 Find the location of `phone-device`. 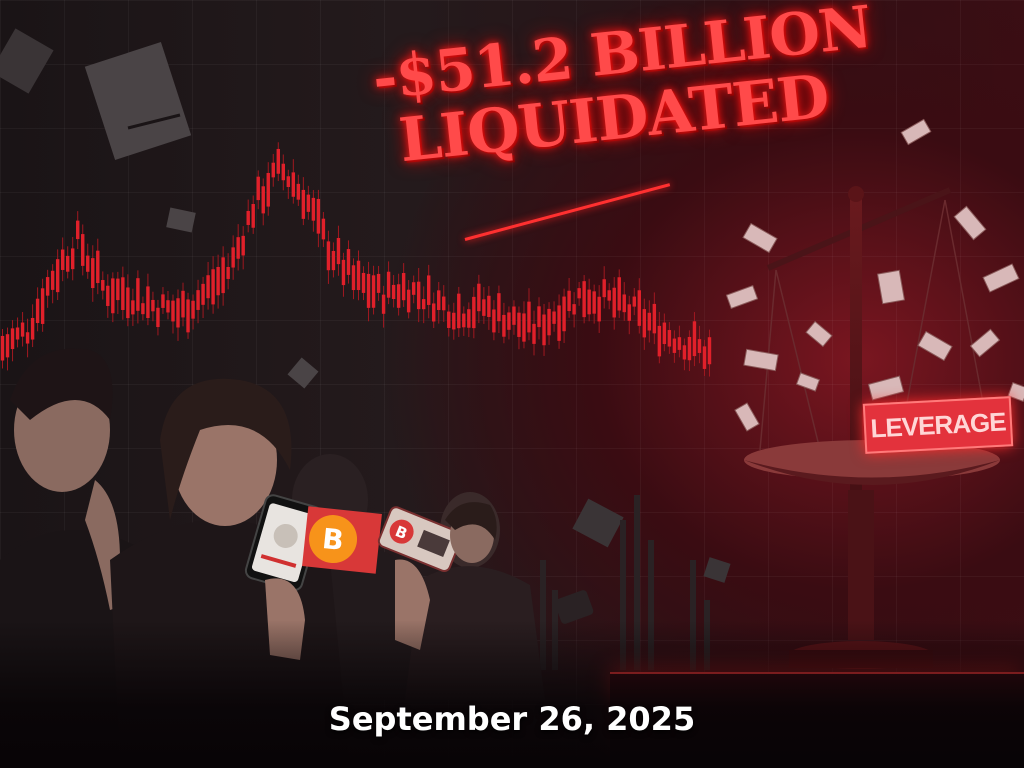

phone-device is located at coordinates (283, 543).